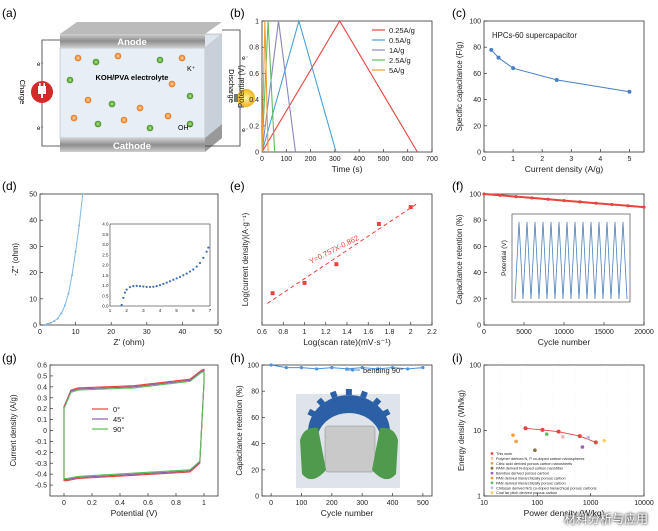 This screenshot has height=531, width=658. Describe the element at coordinates (111, 332) in the screenshot. I see `x-tick-label: 20` at that location.